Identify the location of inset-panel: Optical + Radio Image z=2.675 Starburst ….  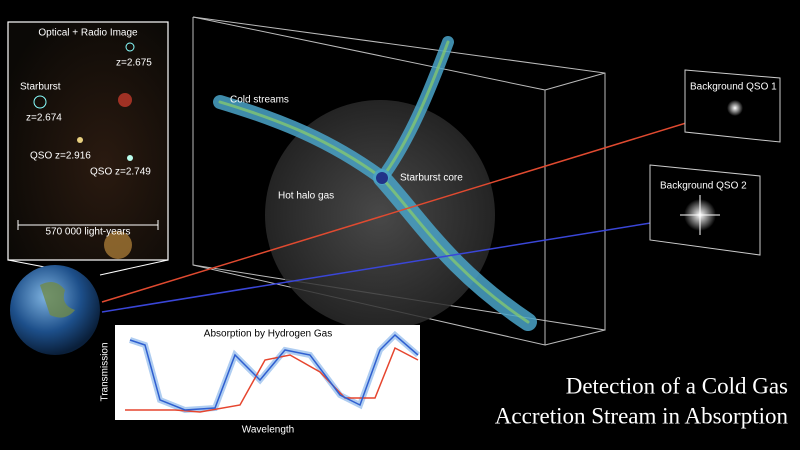
(88, 141).